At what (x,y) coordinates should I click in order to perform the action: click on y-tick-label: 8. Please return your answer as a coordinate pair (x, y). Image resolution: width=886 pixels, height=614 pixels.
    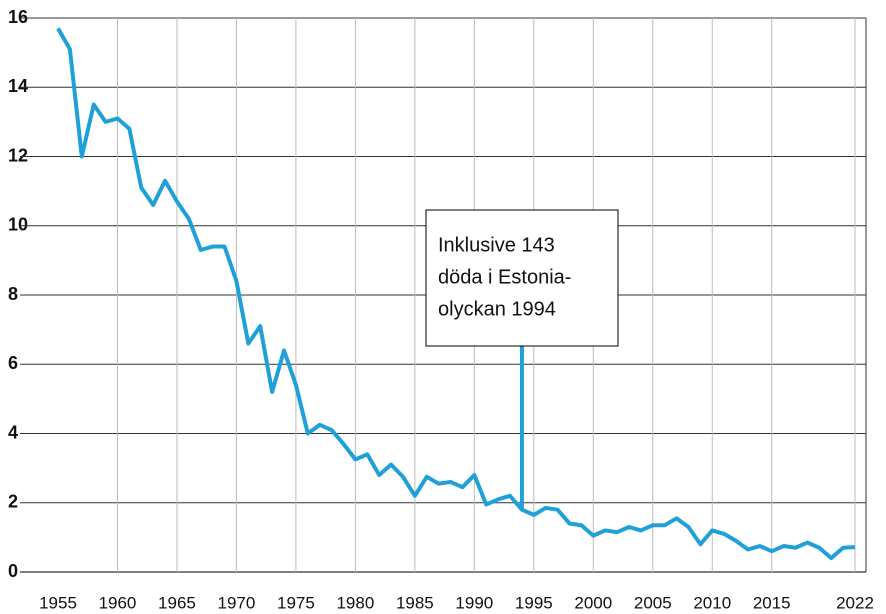
    Looking at the image, I should click on (13, 294).